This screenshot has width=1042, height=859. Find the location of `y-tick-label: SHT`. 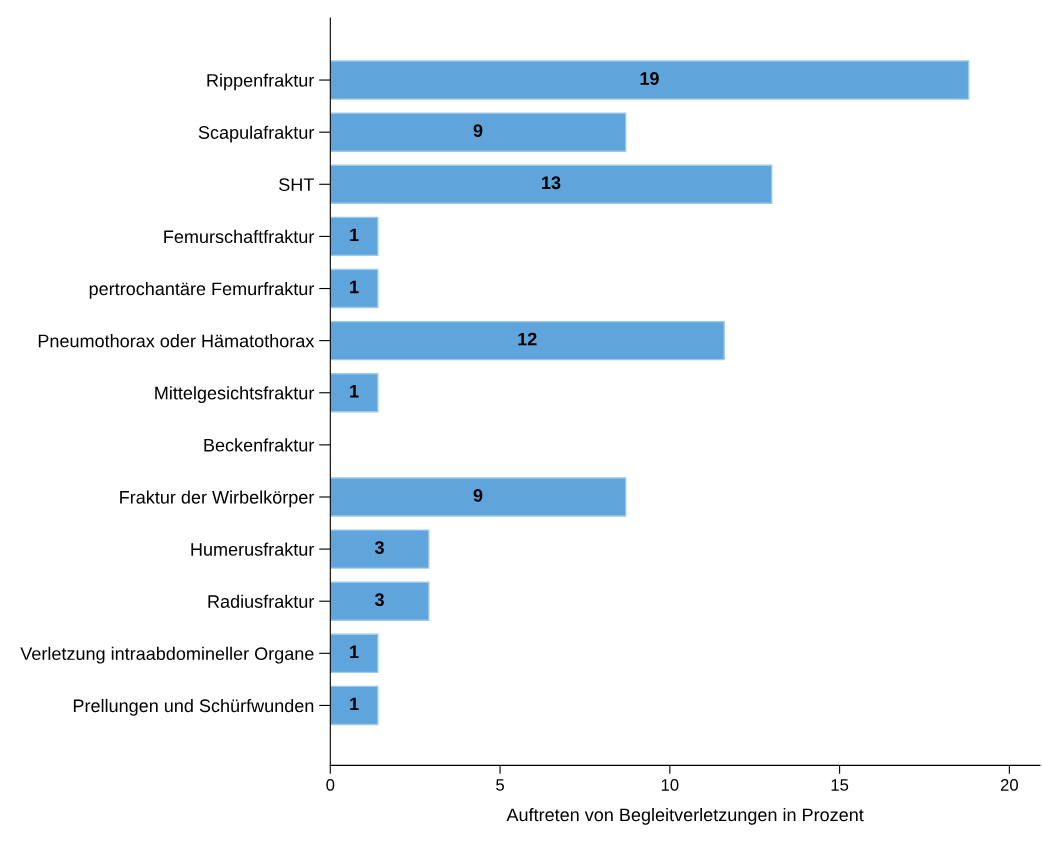

y-tick-label: SHT is located at coordinates (296, 185).